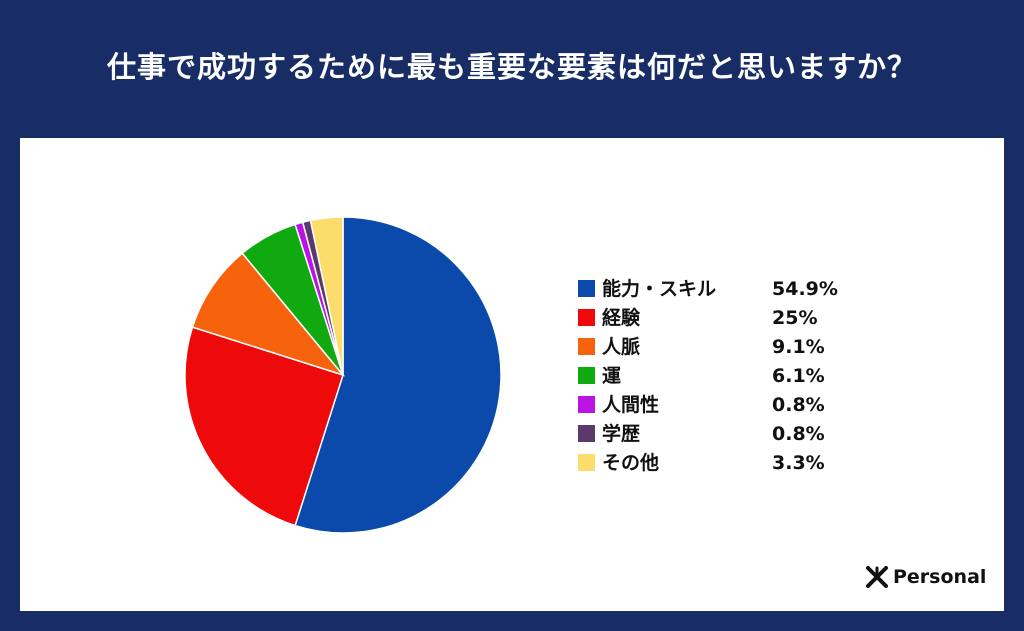 The height and width of the screenshot is (631, 1024). What do you see at coordinates (612, 376) in the screenshot?
I see `legend-label: 運` at bounding box center [612, 376].